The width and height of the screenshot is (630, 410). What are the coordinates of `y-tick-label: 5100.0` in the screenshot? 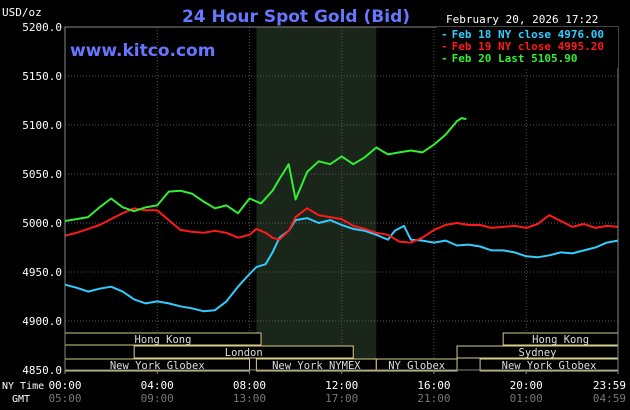 It's located at (42, 125).